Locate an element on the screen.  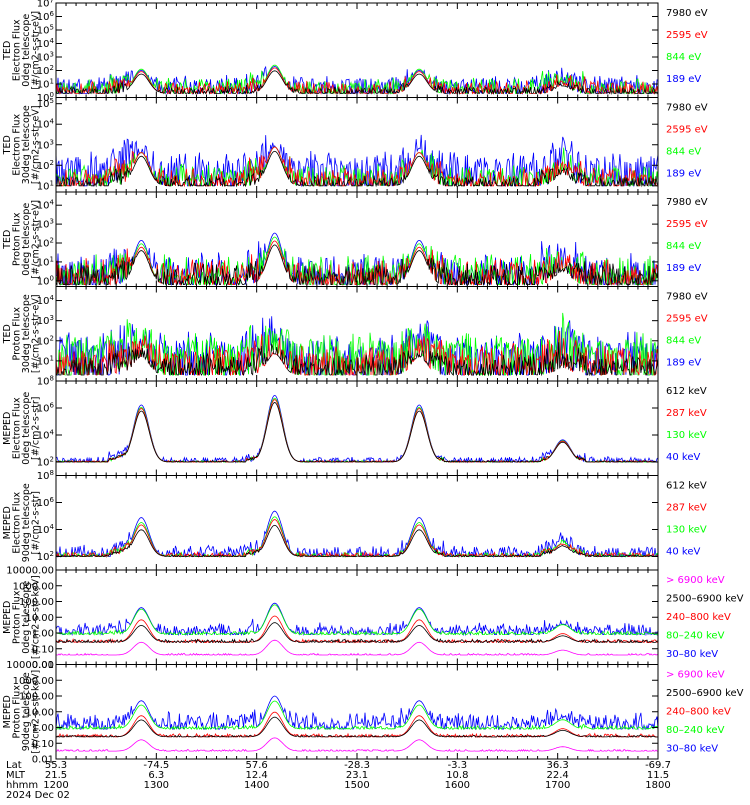
panel-8-legend-entry: 2500–6900 keV is located at coordinates (705, 693).